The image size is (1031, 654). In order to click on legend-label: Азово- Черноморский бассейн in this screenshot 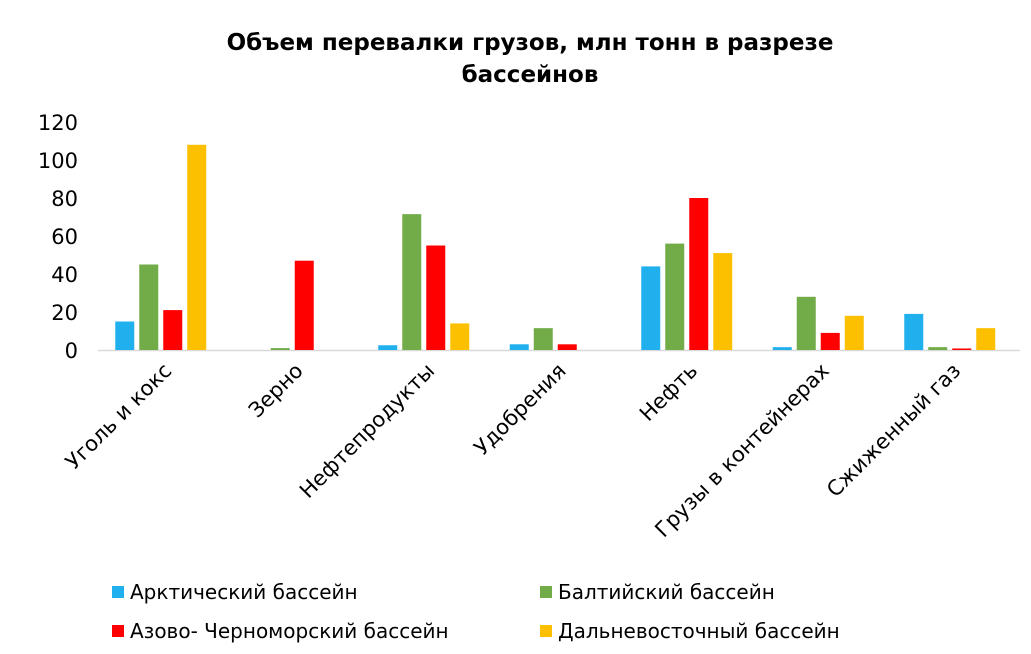, I will do `click(289, 631)`.